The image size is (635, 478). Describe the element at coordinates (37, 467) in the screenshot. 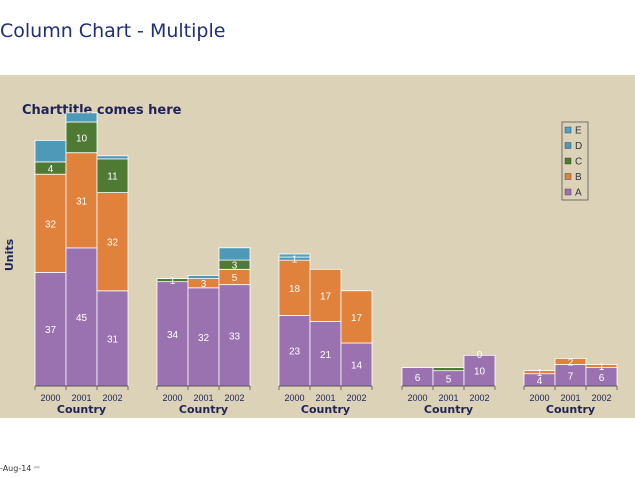

I see `footer-arrow-icon: ➦` at that location.